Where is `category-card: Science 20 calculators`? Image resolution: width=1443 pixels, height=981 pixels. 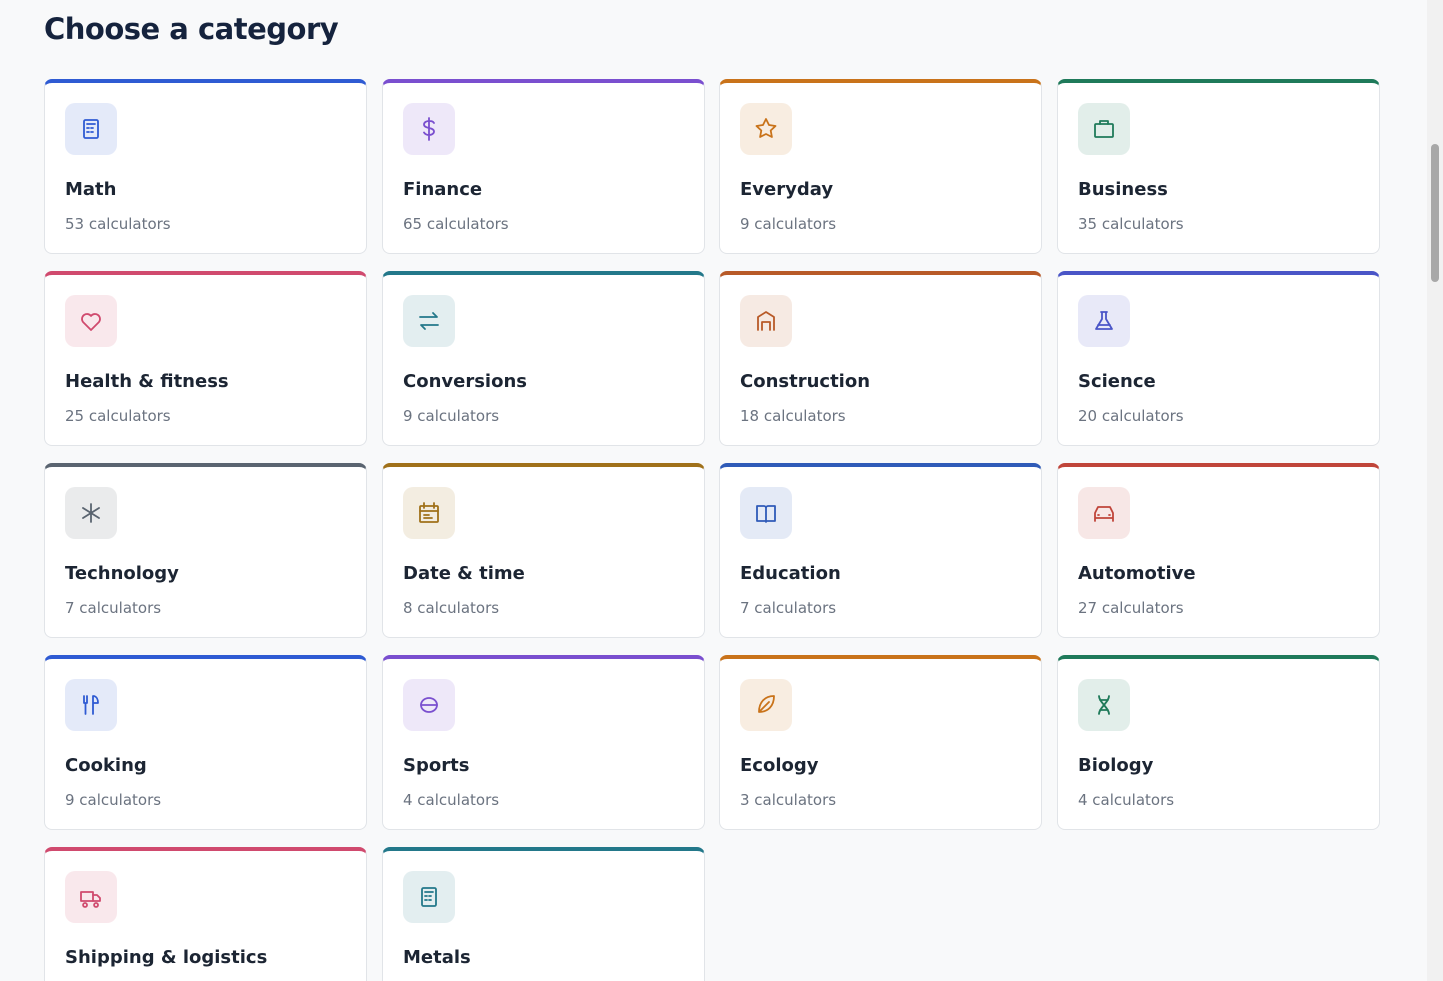
category-card: Science 20 calculators is located at coordinates (1218, 358).